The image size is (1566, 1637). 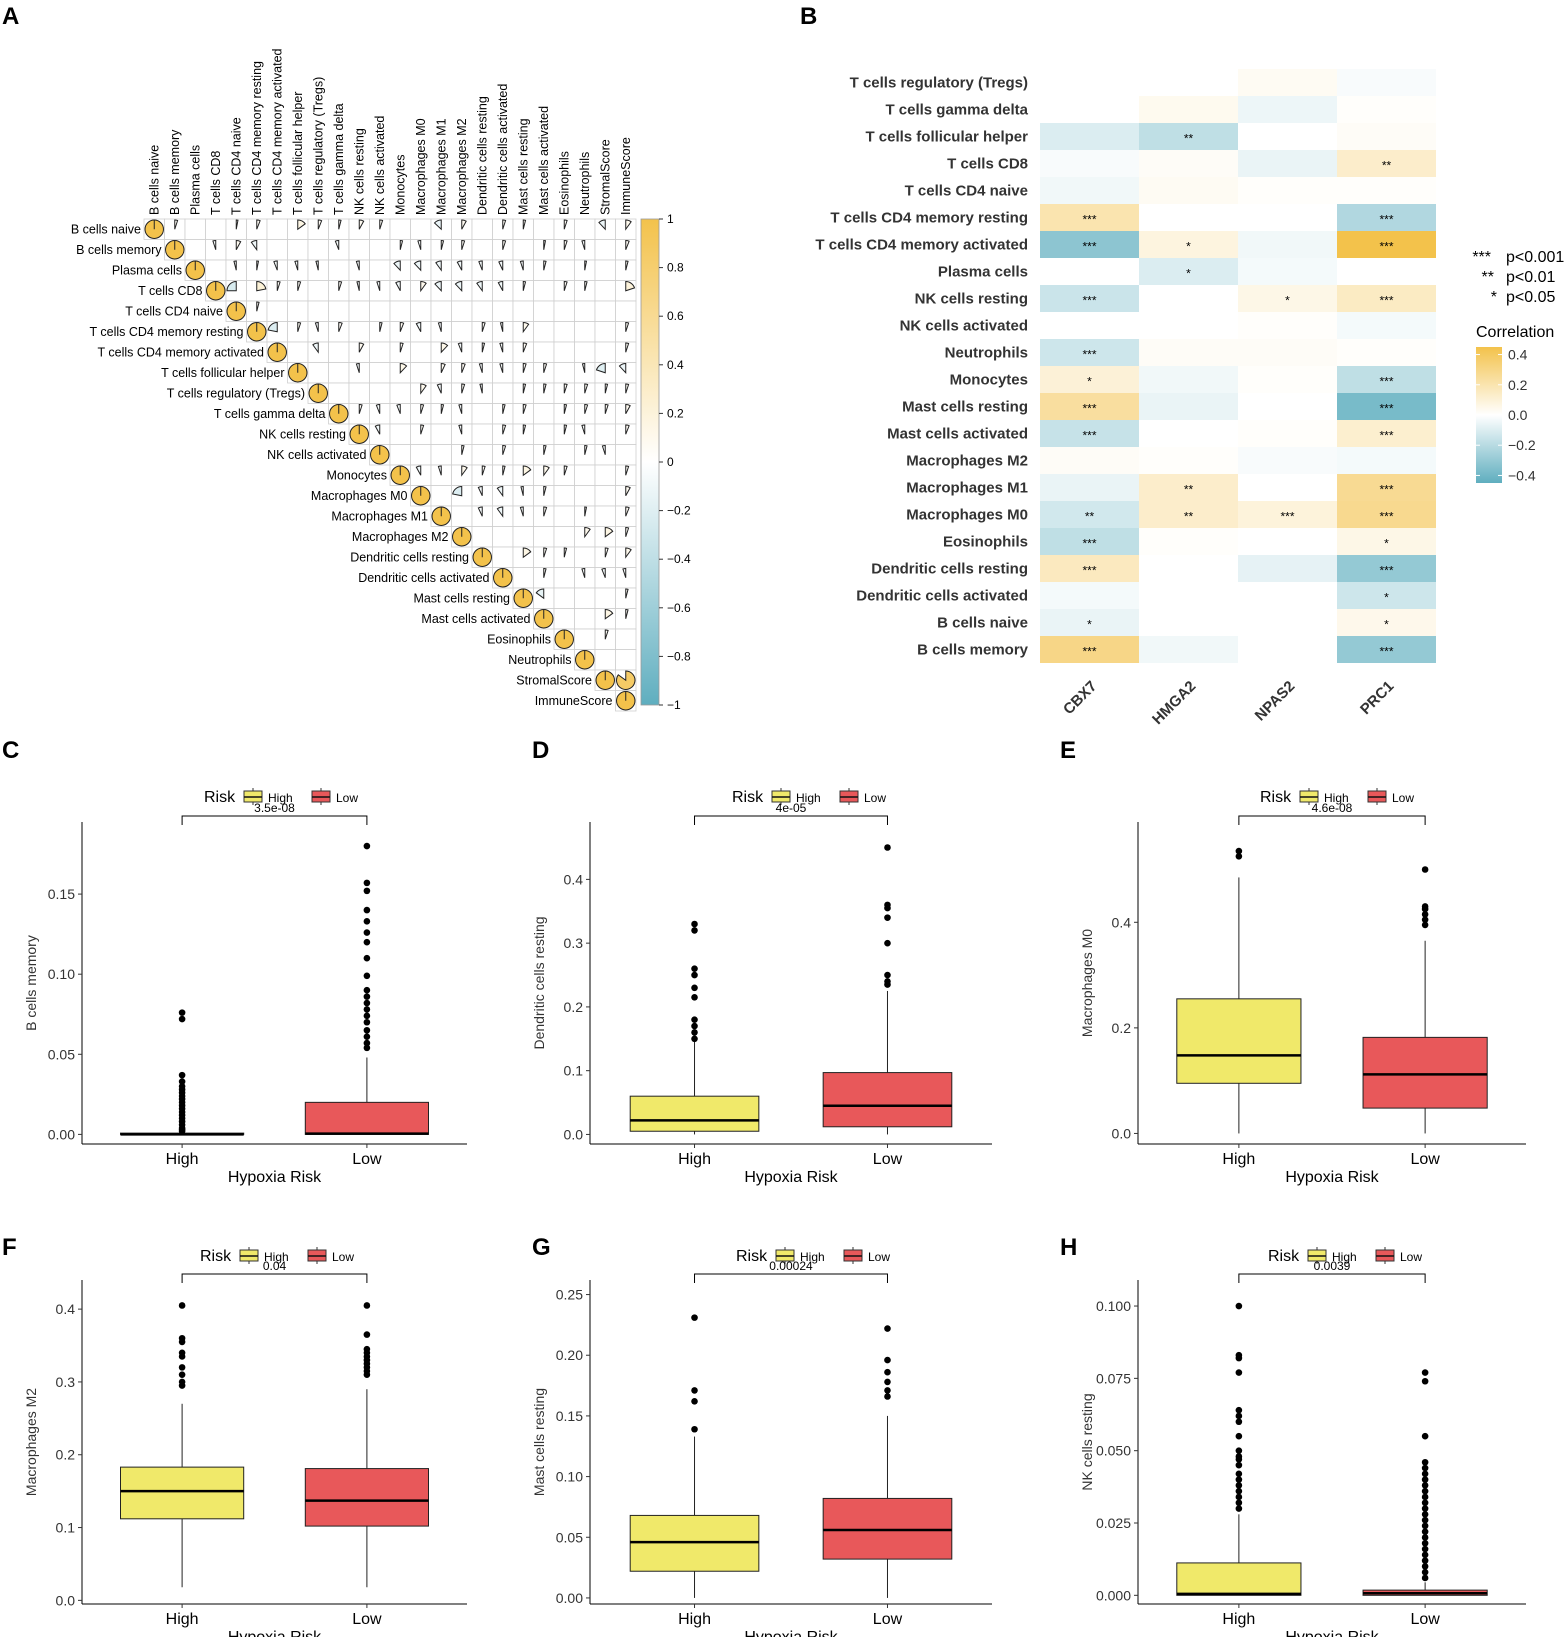 What do you see at coordinates (61, 974) in the screenshot?
I see `y-tick-label-c: 0.10` at bounding box center [61, 974].